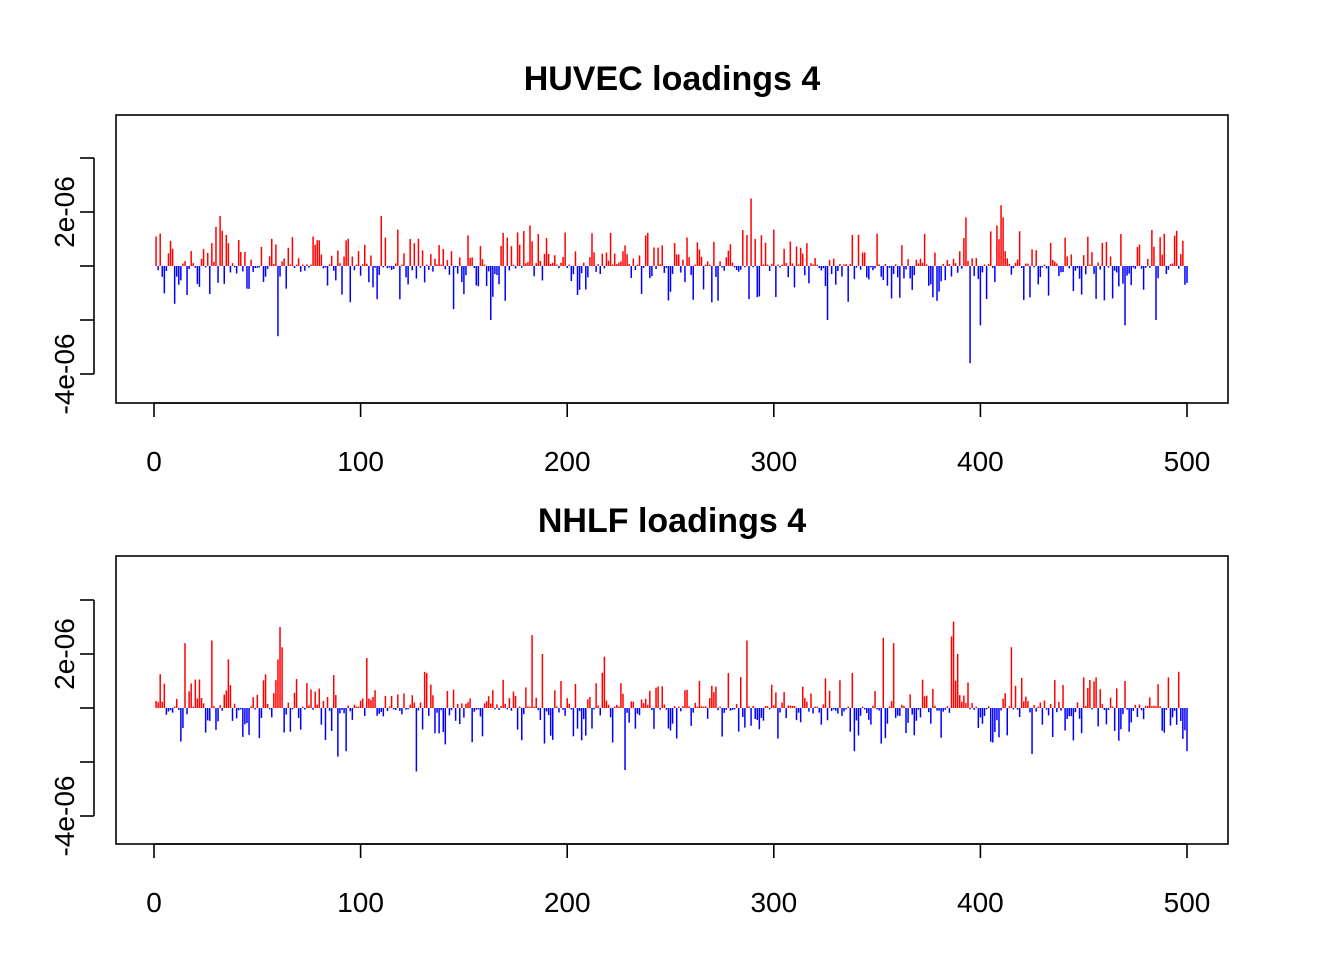 Image resolution: width=1344 pixels, height=960 pixels. I want to click on chart-title: HUVEC loadings 4, so click(672, 79).